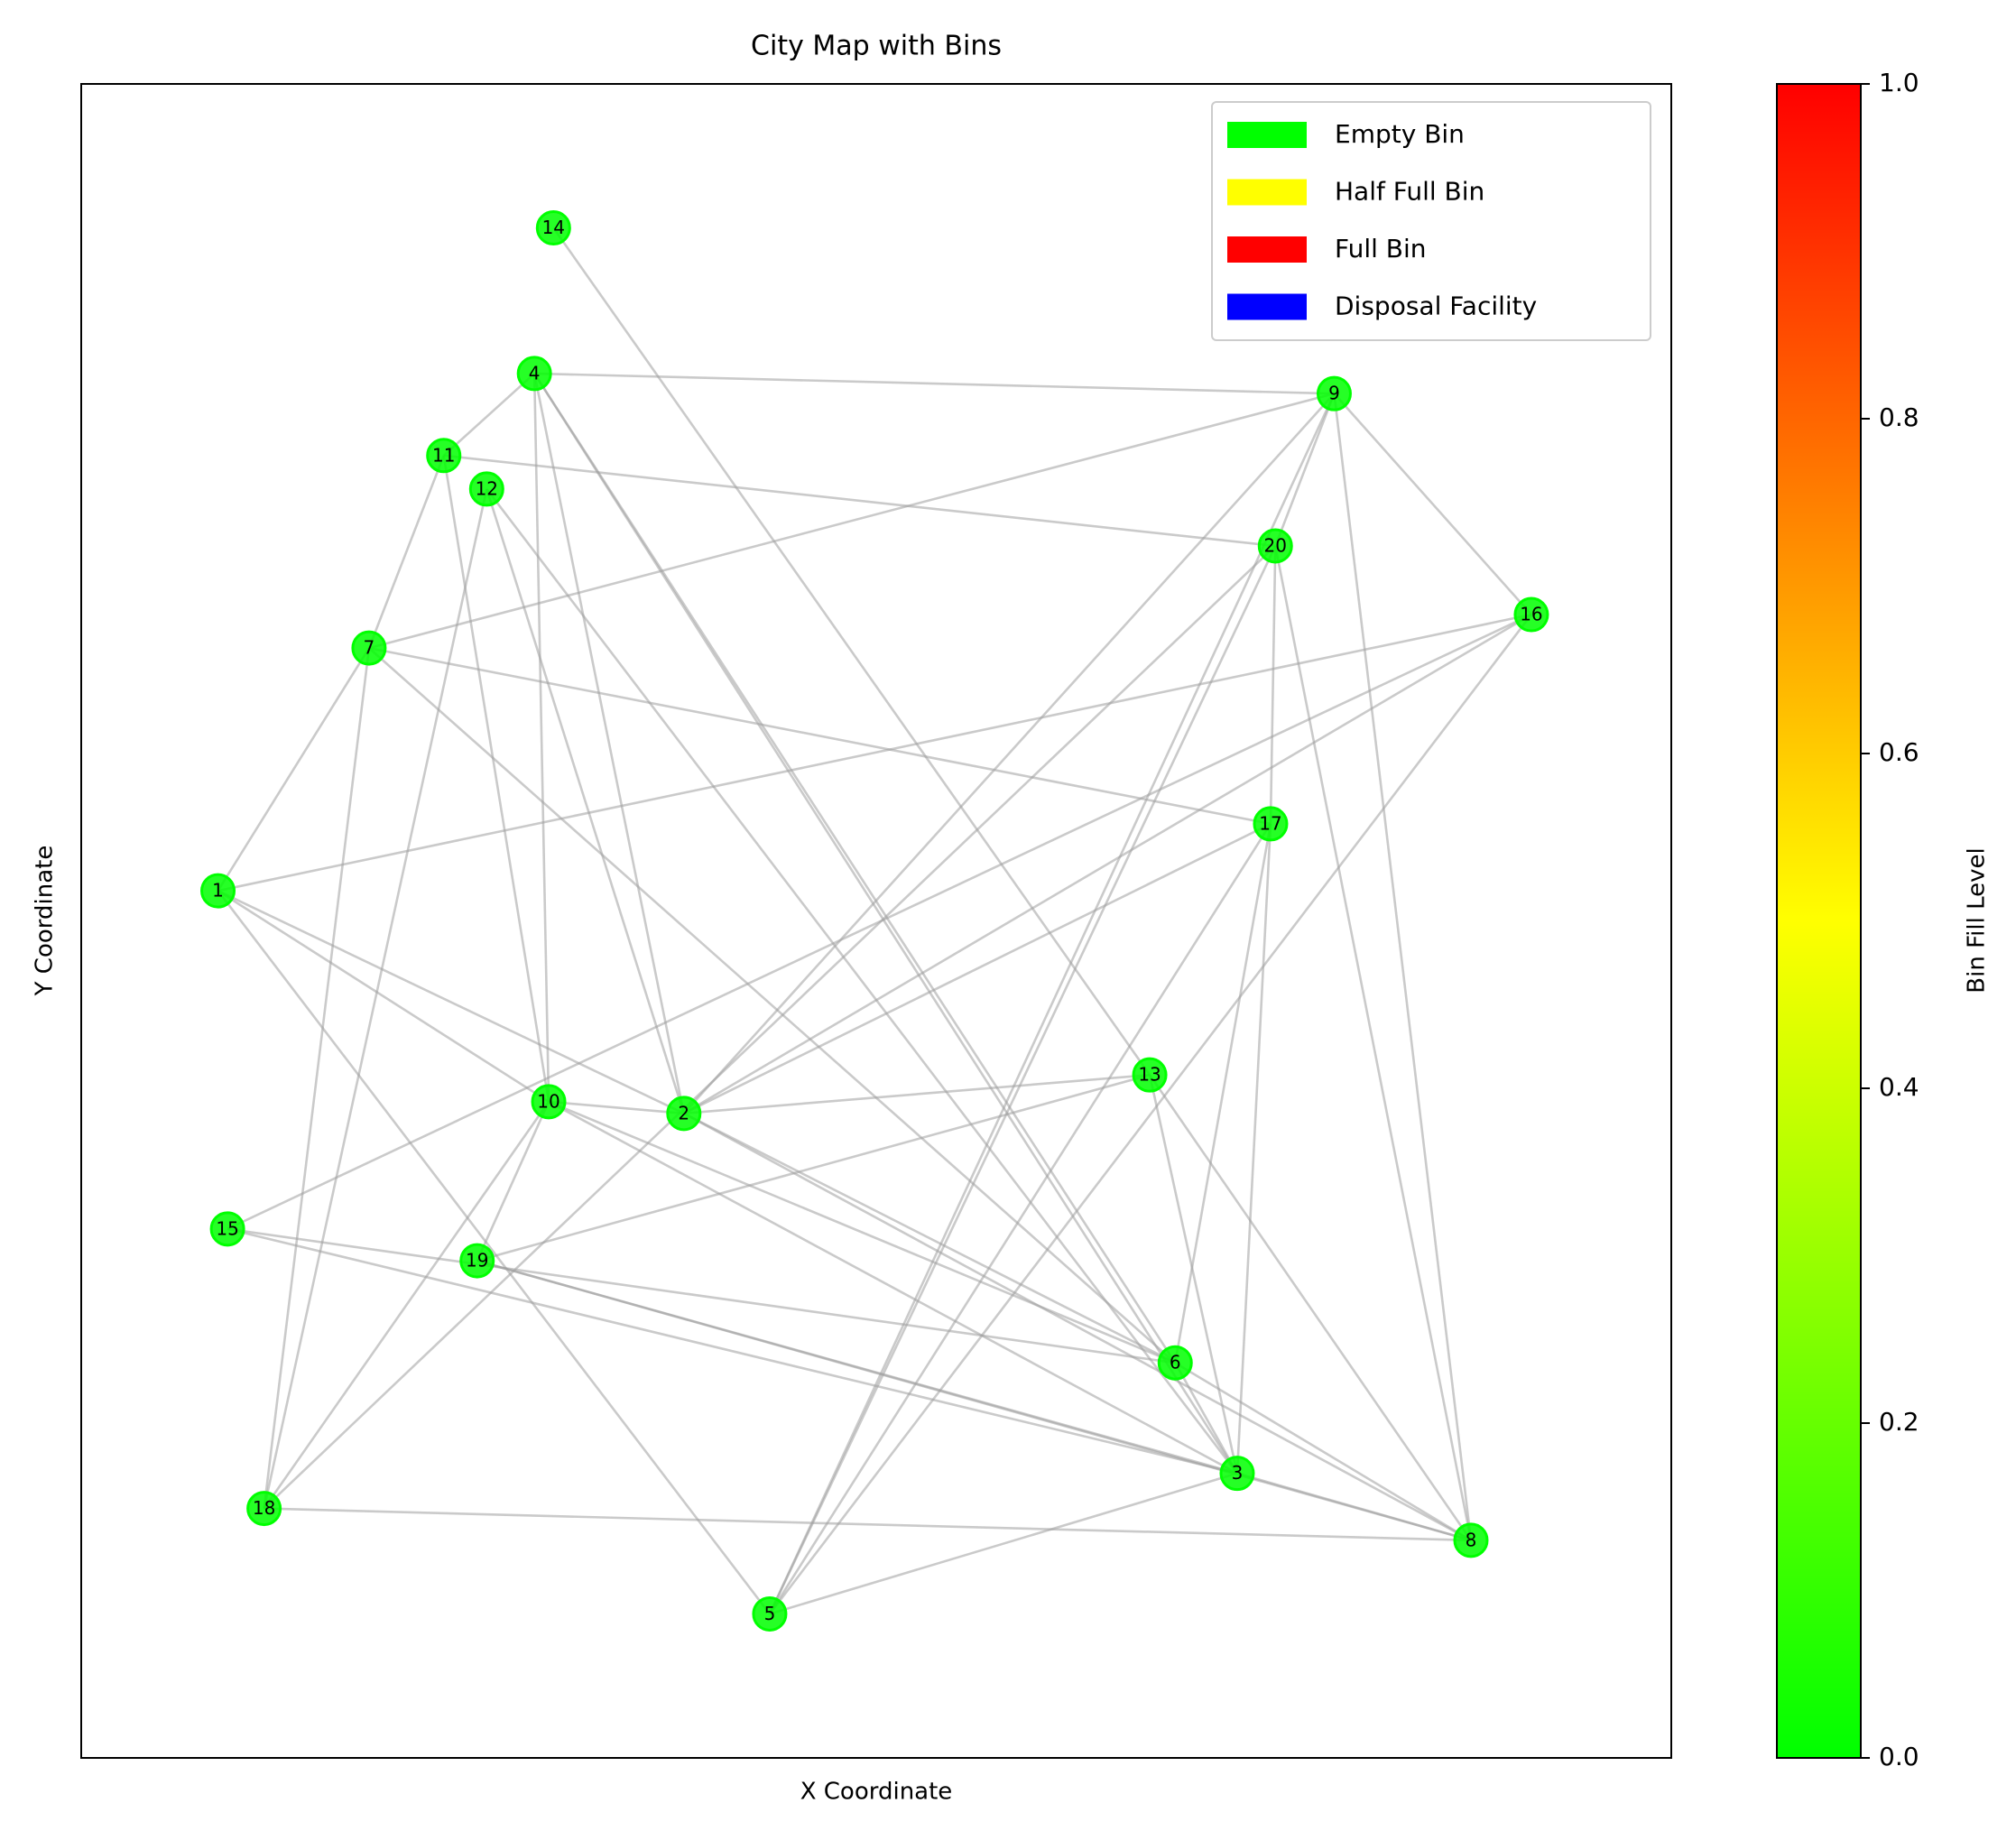 The height and width of the screenshot is (1831, 2016). Describe the element at coordinates (1899, 82) in the screenshot. I see `colorbar-tick-label: 1.0` at that location.